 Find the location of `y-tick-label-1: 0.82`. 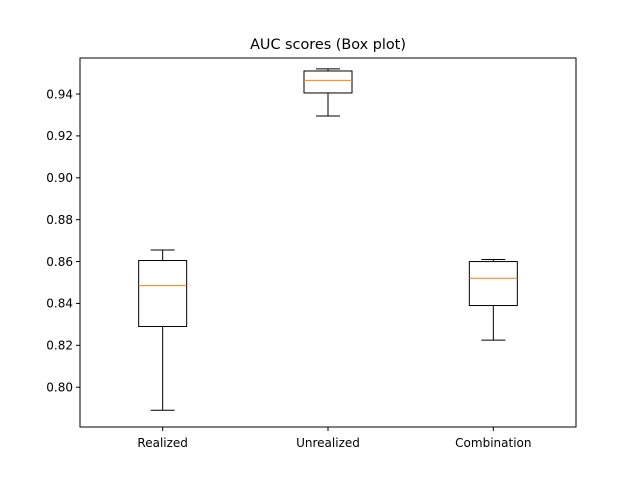

y-tick-label-1: 0.82 is located at coordinates (59, 346).